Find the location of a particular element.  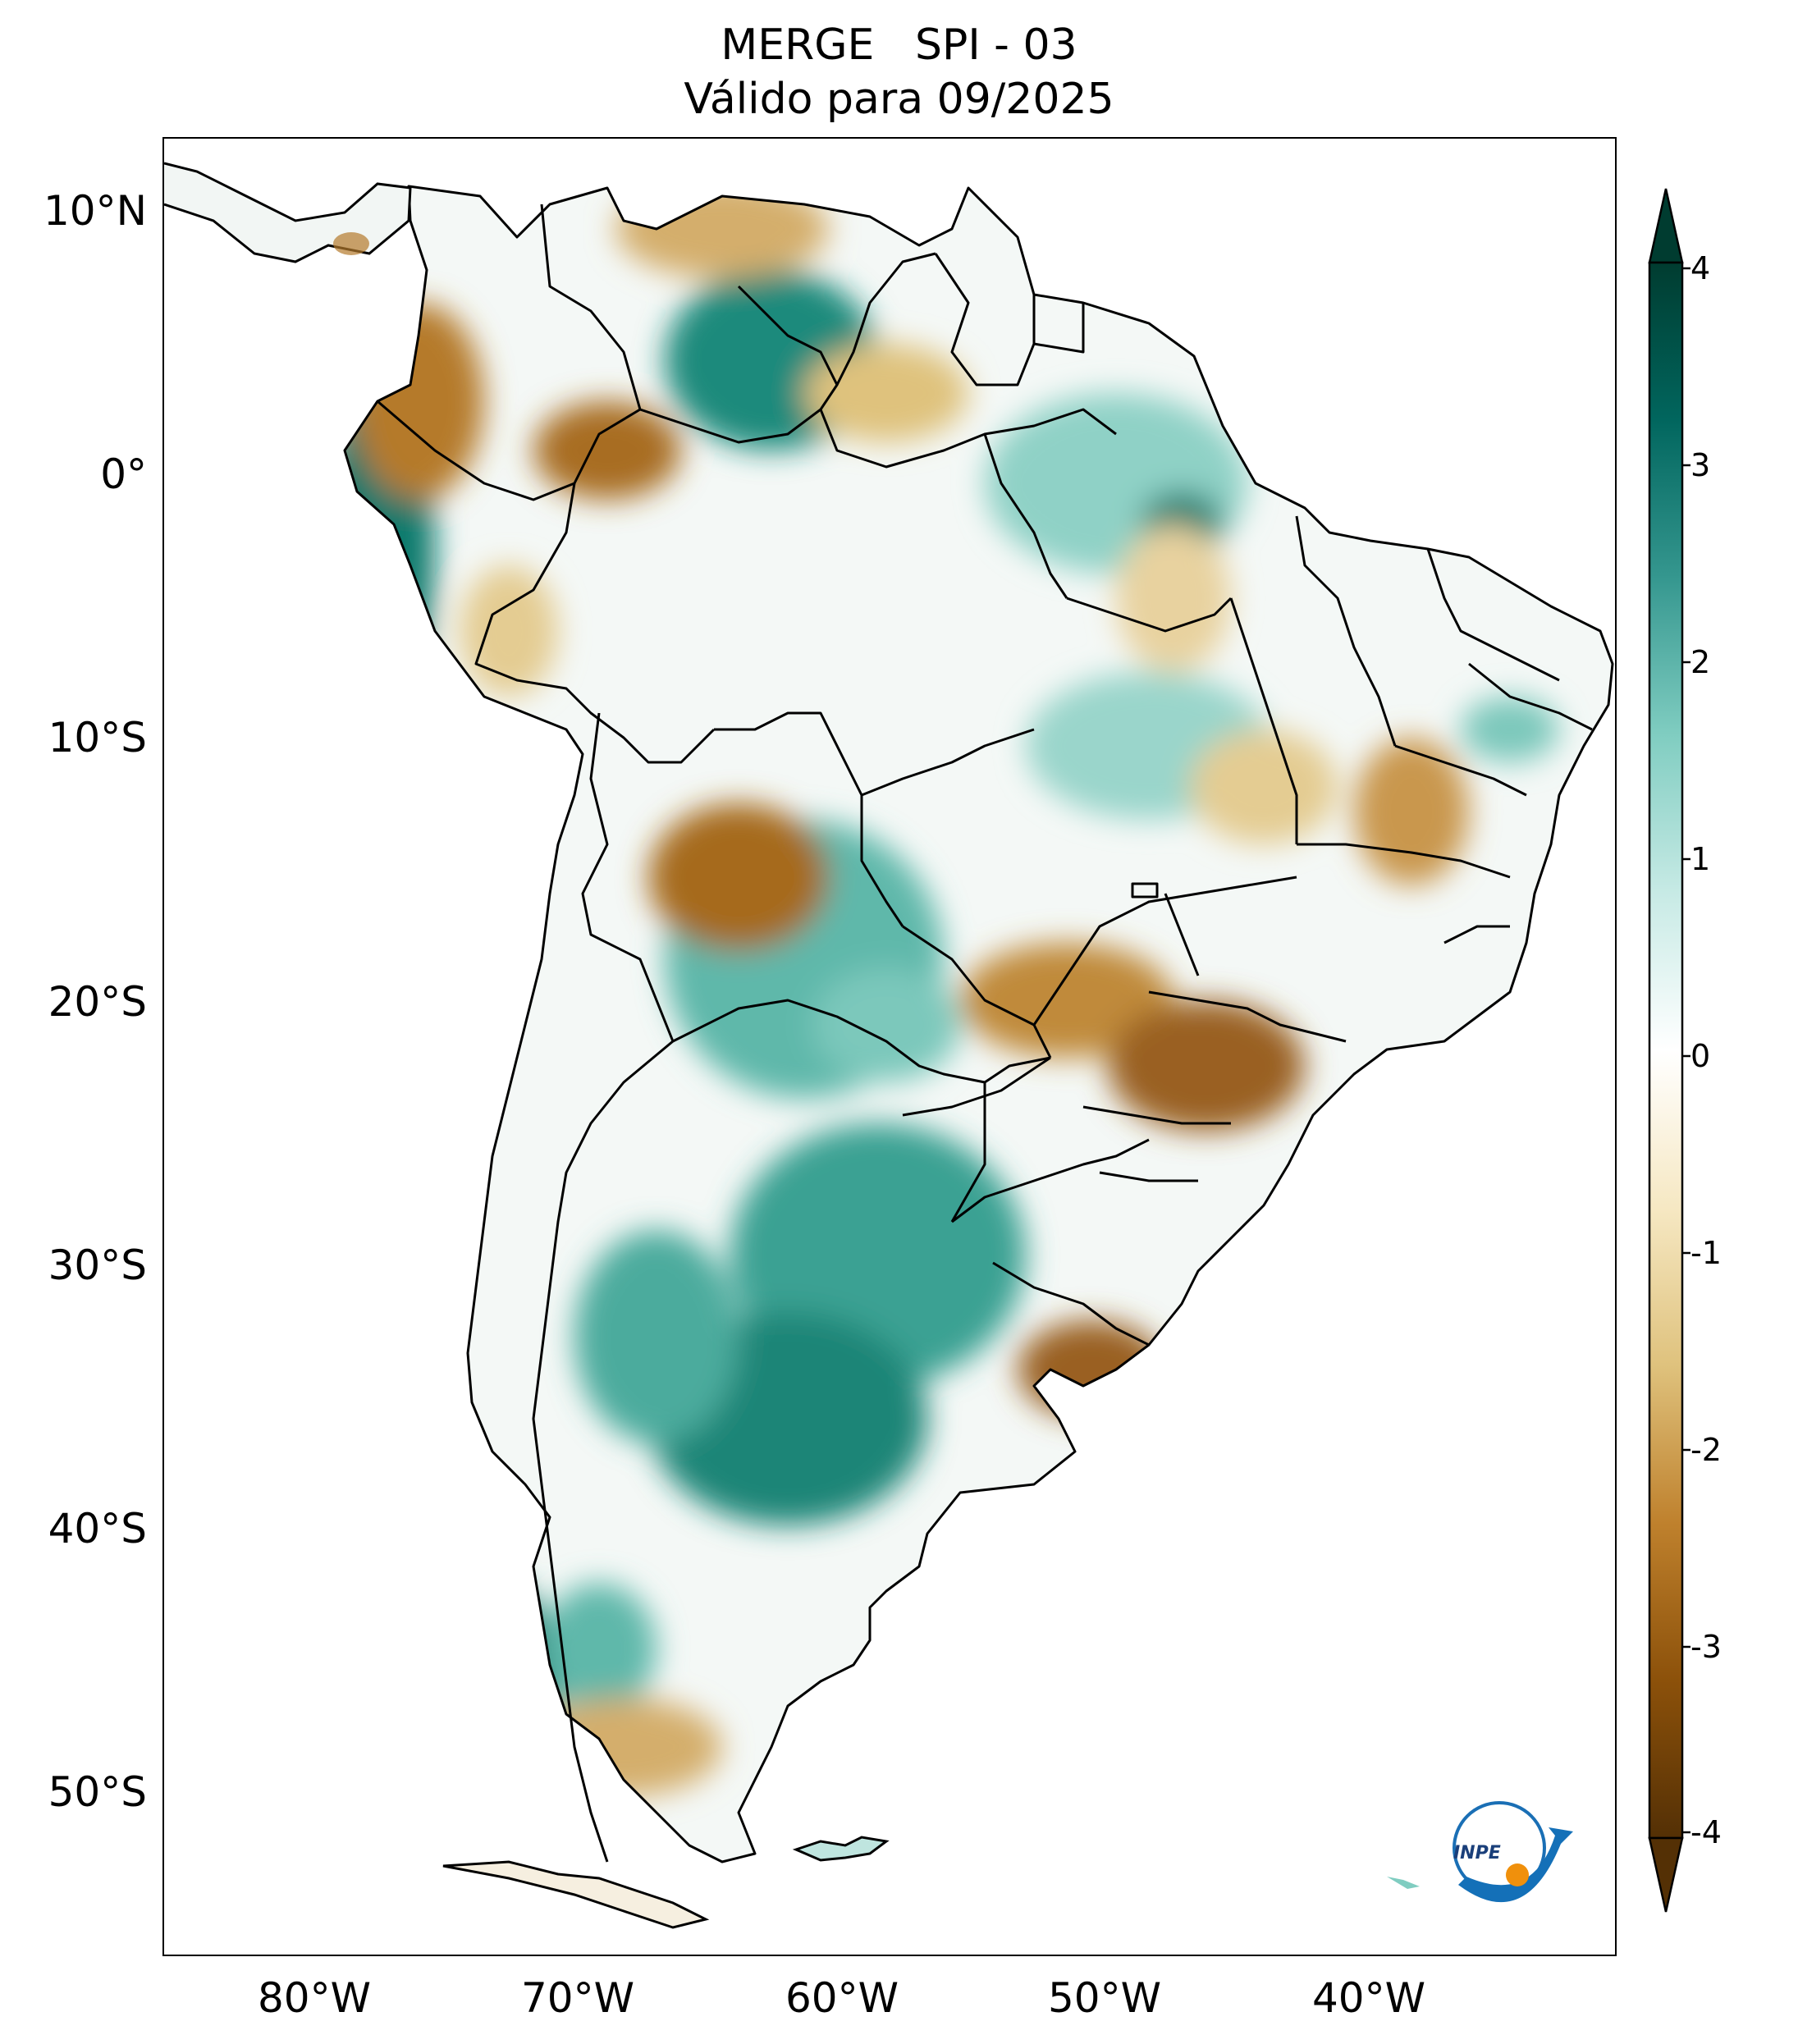

lat-tick-10s: 10°S is located at coordinates (97, 737).